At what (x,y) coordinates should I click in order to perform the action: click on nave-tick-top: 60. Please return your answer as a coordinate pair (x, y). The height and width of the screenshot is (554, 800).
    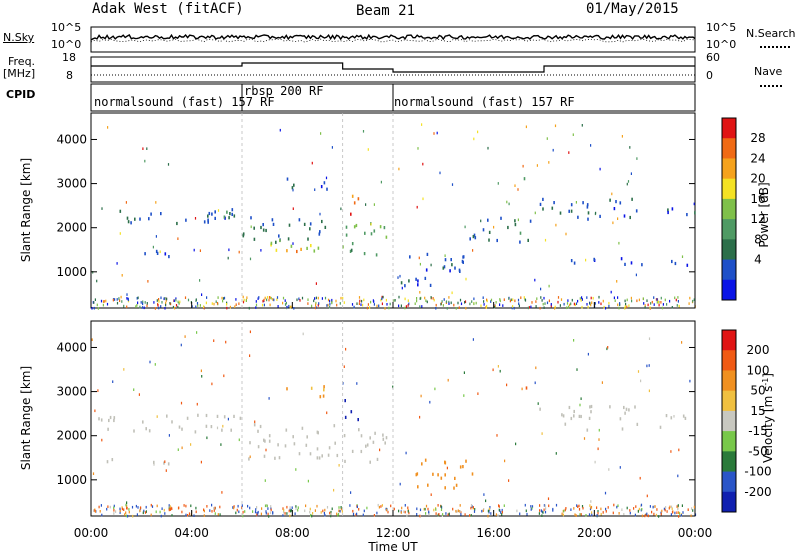
    Looking at the image, I should click on (713, 57).